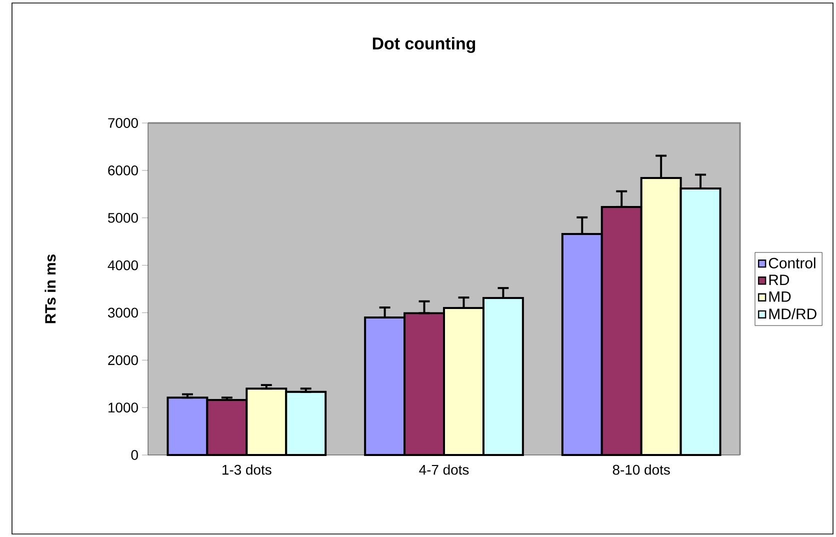 The width and height of the screenshot is (836, 537). What do you see at coordinates (780, 296) in the screenshot?
I see `legend-label: MD` at bounding box center [780, 296].